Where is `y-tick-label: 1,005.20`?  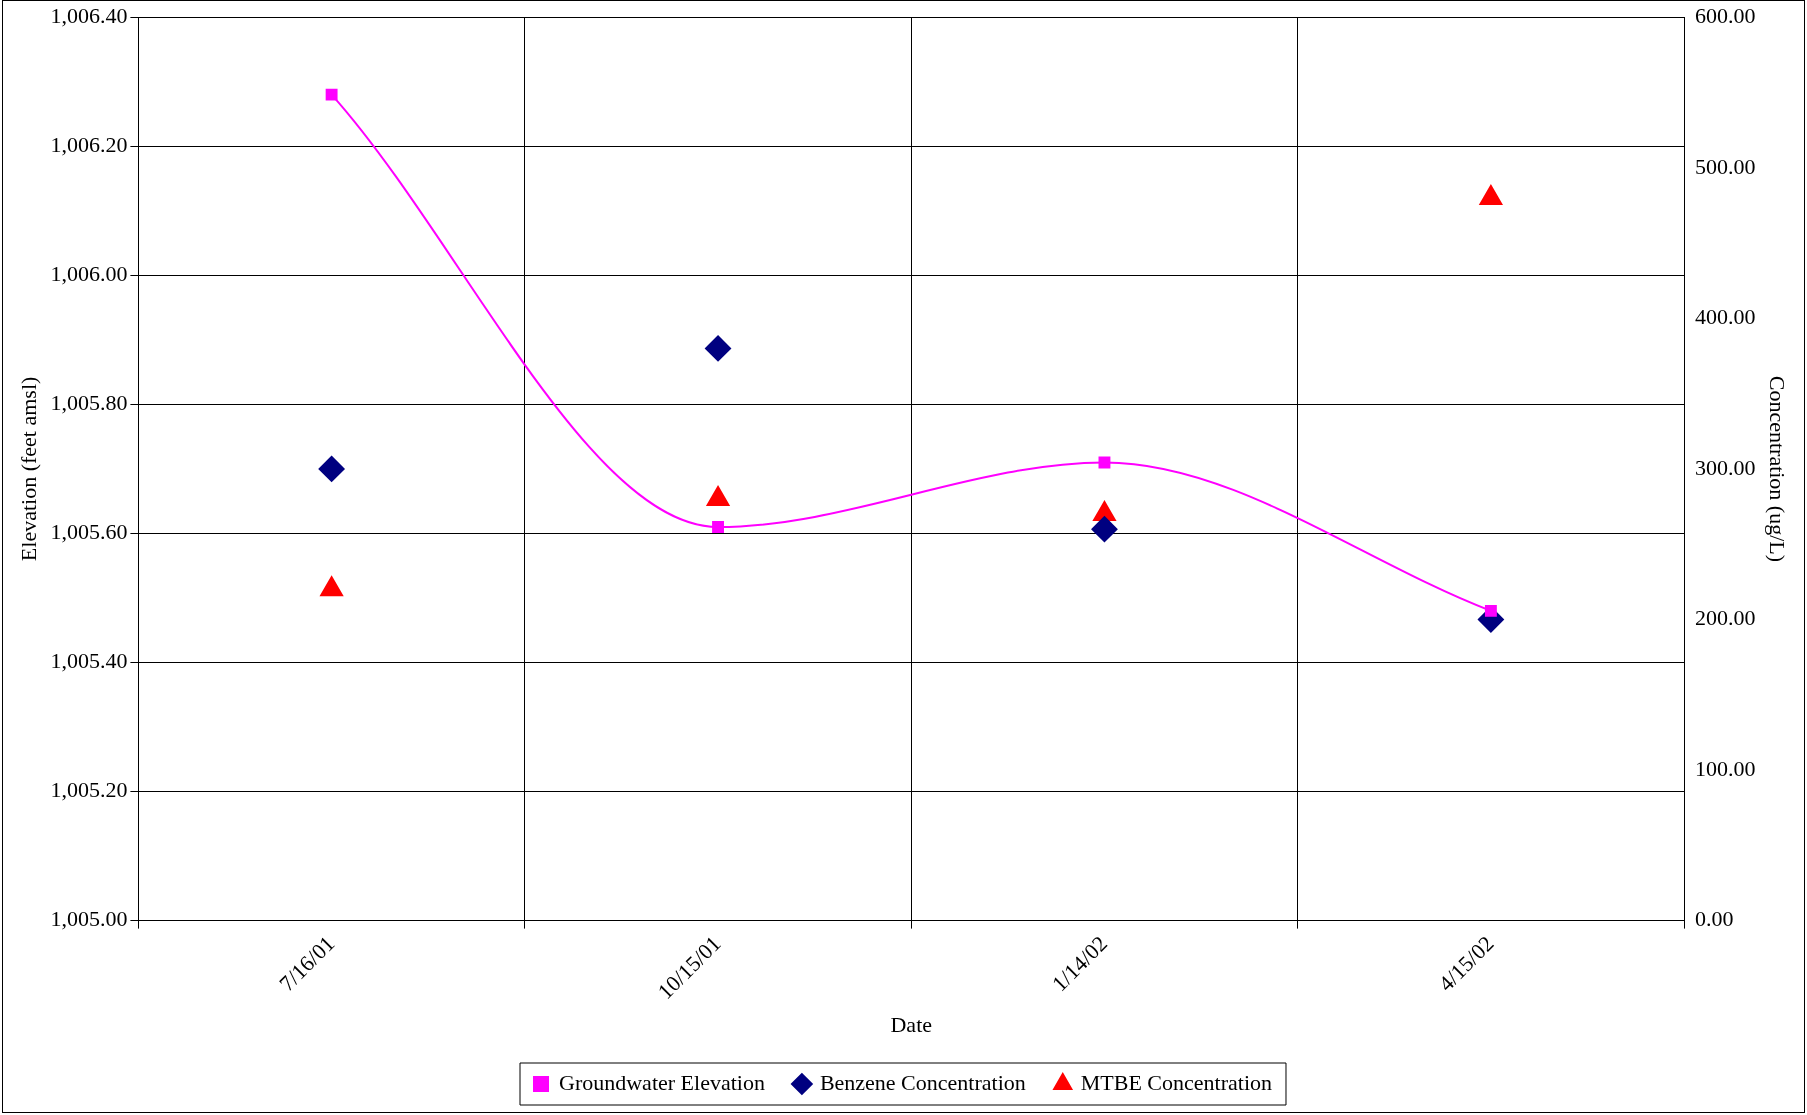 y-tick-label: 1,005.20 is located at coordinates (89, 790).